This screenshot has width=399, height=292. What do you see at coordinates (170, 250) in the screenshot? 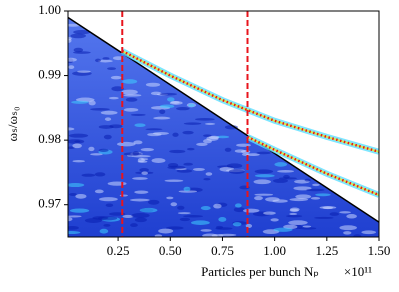
I see `x-tick-label: 0.50` at bounding box center [170, 250].